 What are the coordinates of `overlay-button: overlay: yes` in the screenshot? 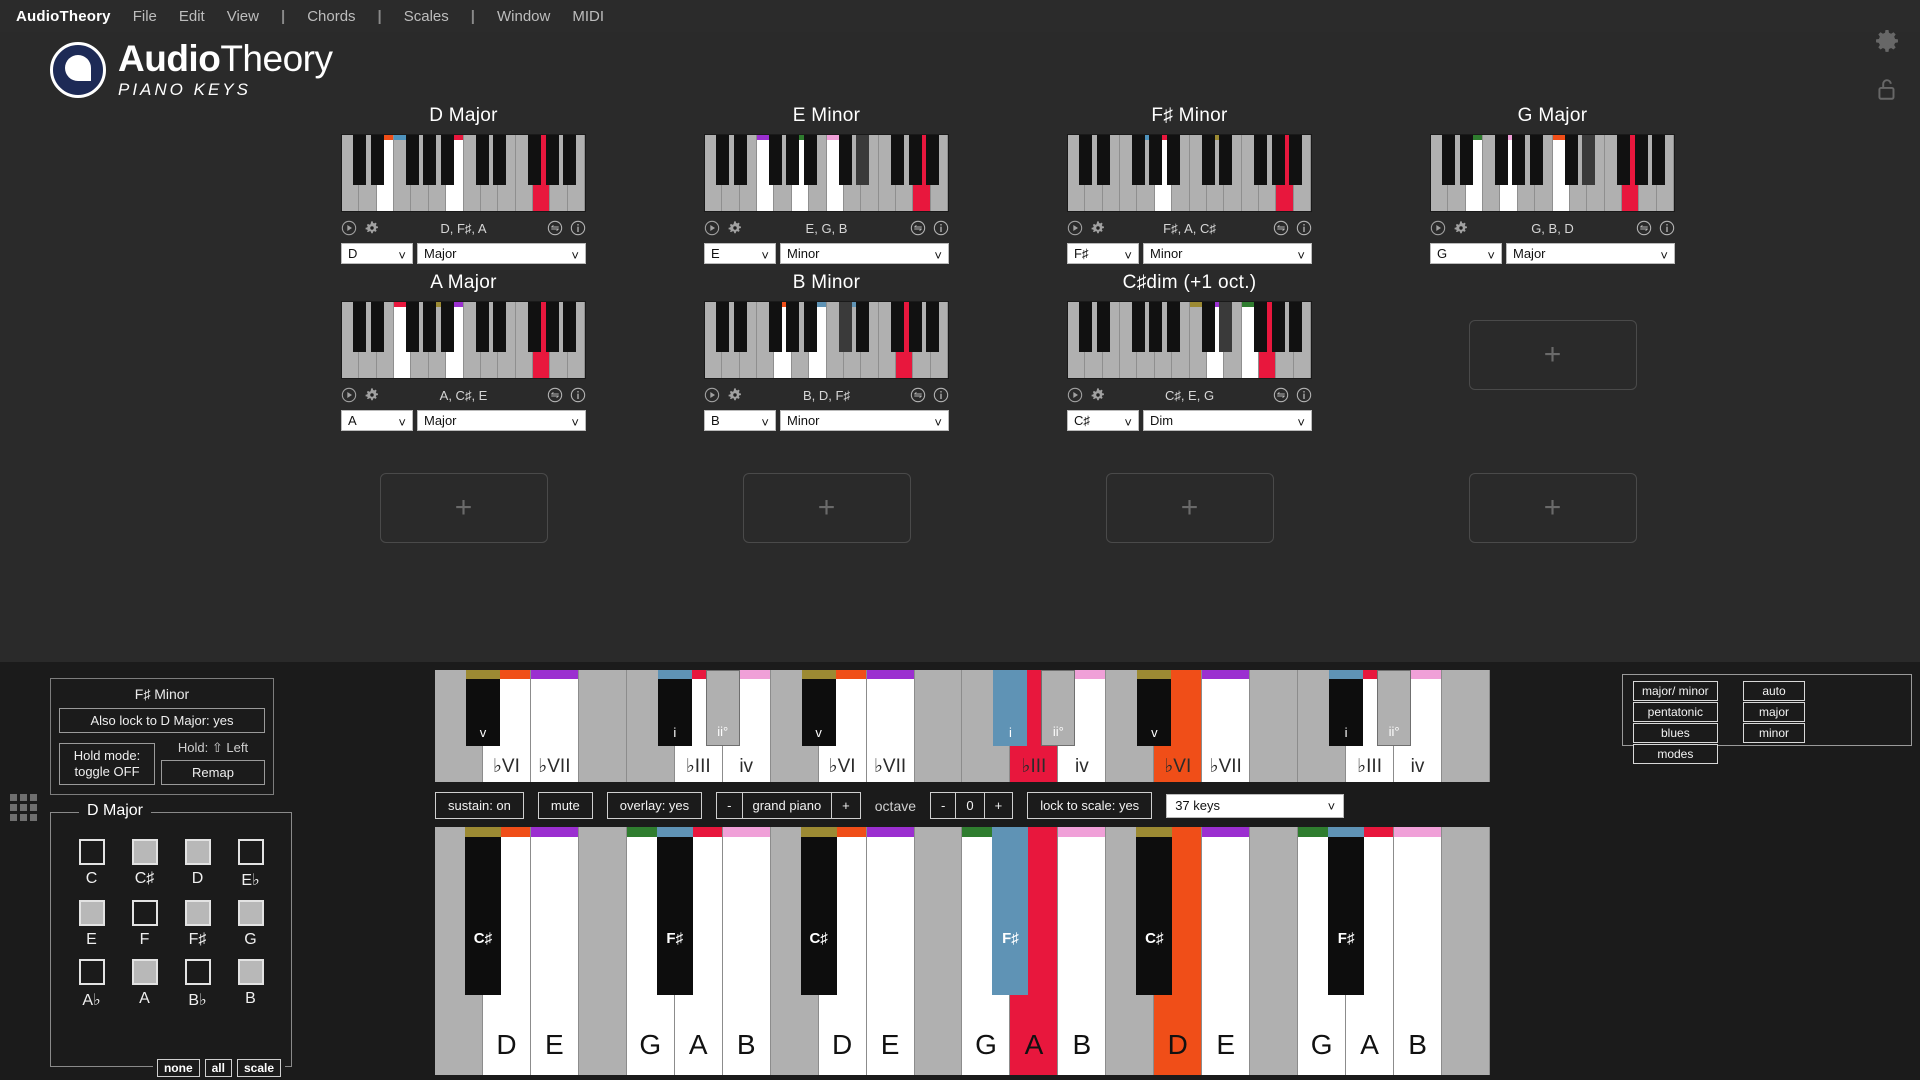 It's located at (654, 805).